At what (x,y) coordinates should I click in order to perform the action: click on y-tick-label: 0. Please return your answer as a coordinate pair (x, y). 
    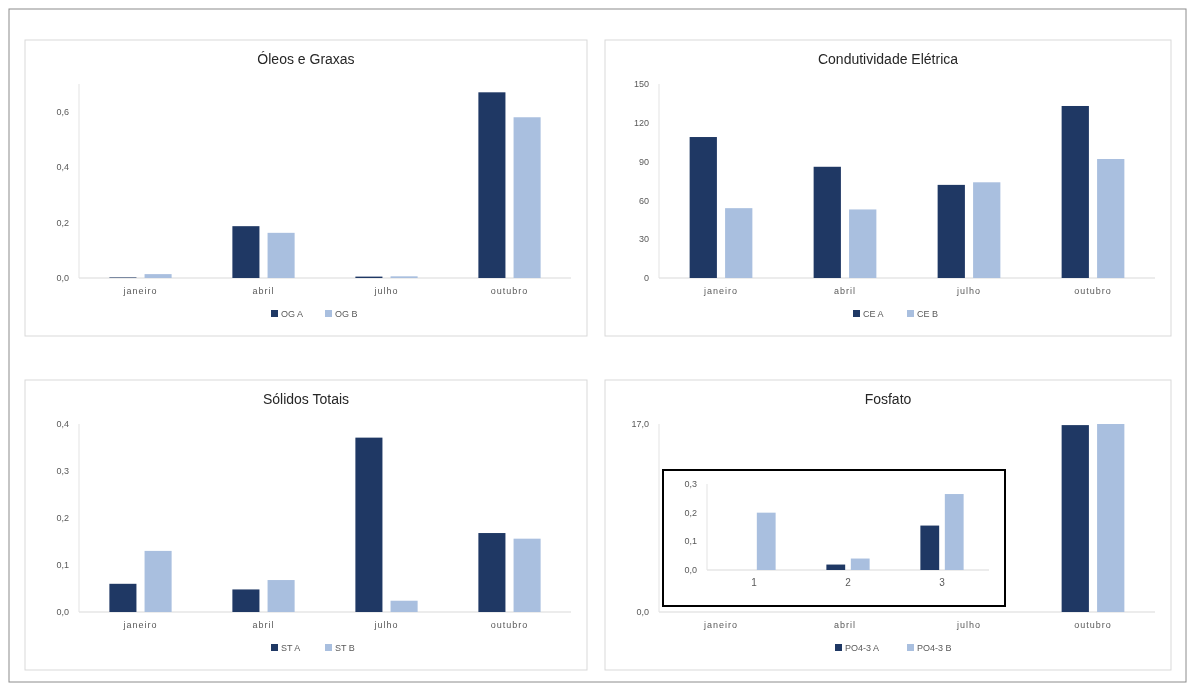
    Looking at the image, I should click on (646, 278).